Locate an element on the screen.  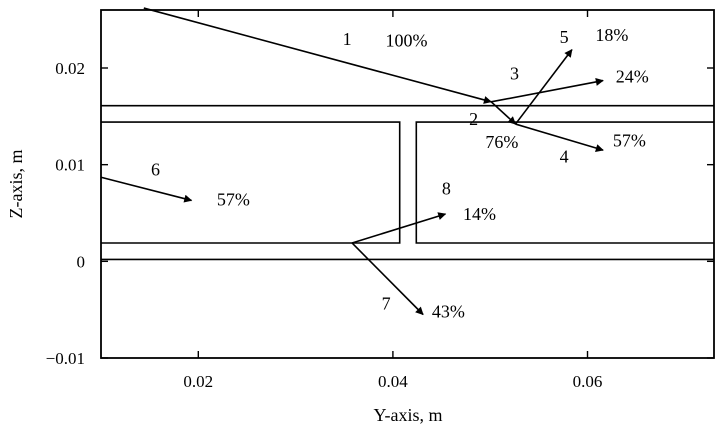
x-tick-label: 0.04 is located at coordinates (393, 381).